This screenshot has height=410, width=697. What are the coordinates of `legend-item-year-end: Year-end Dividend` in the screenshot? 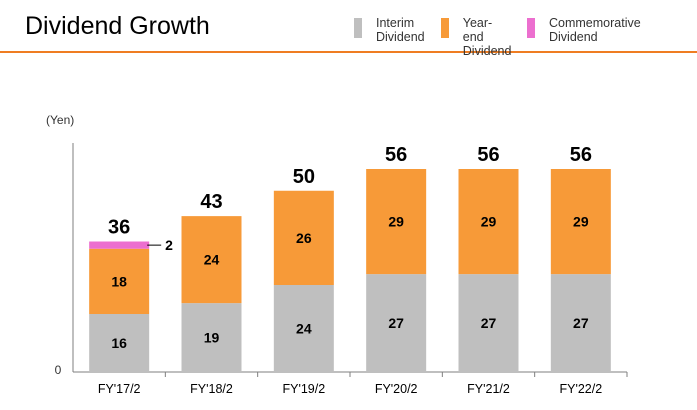 It's located at (476, 37).